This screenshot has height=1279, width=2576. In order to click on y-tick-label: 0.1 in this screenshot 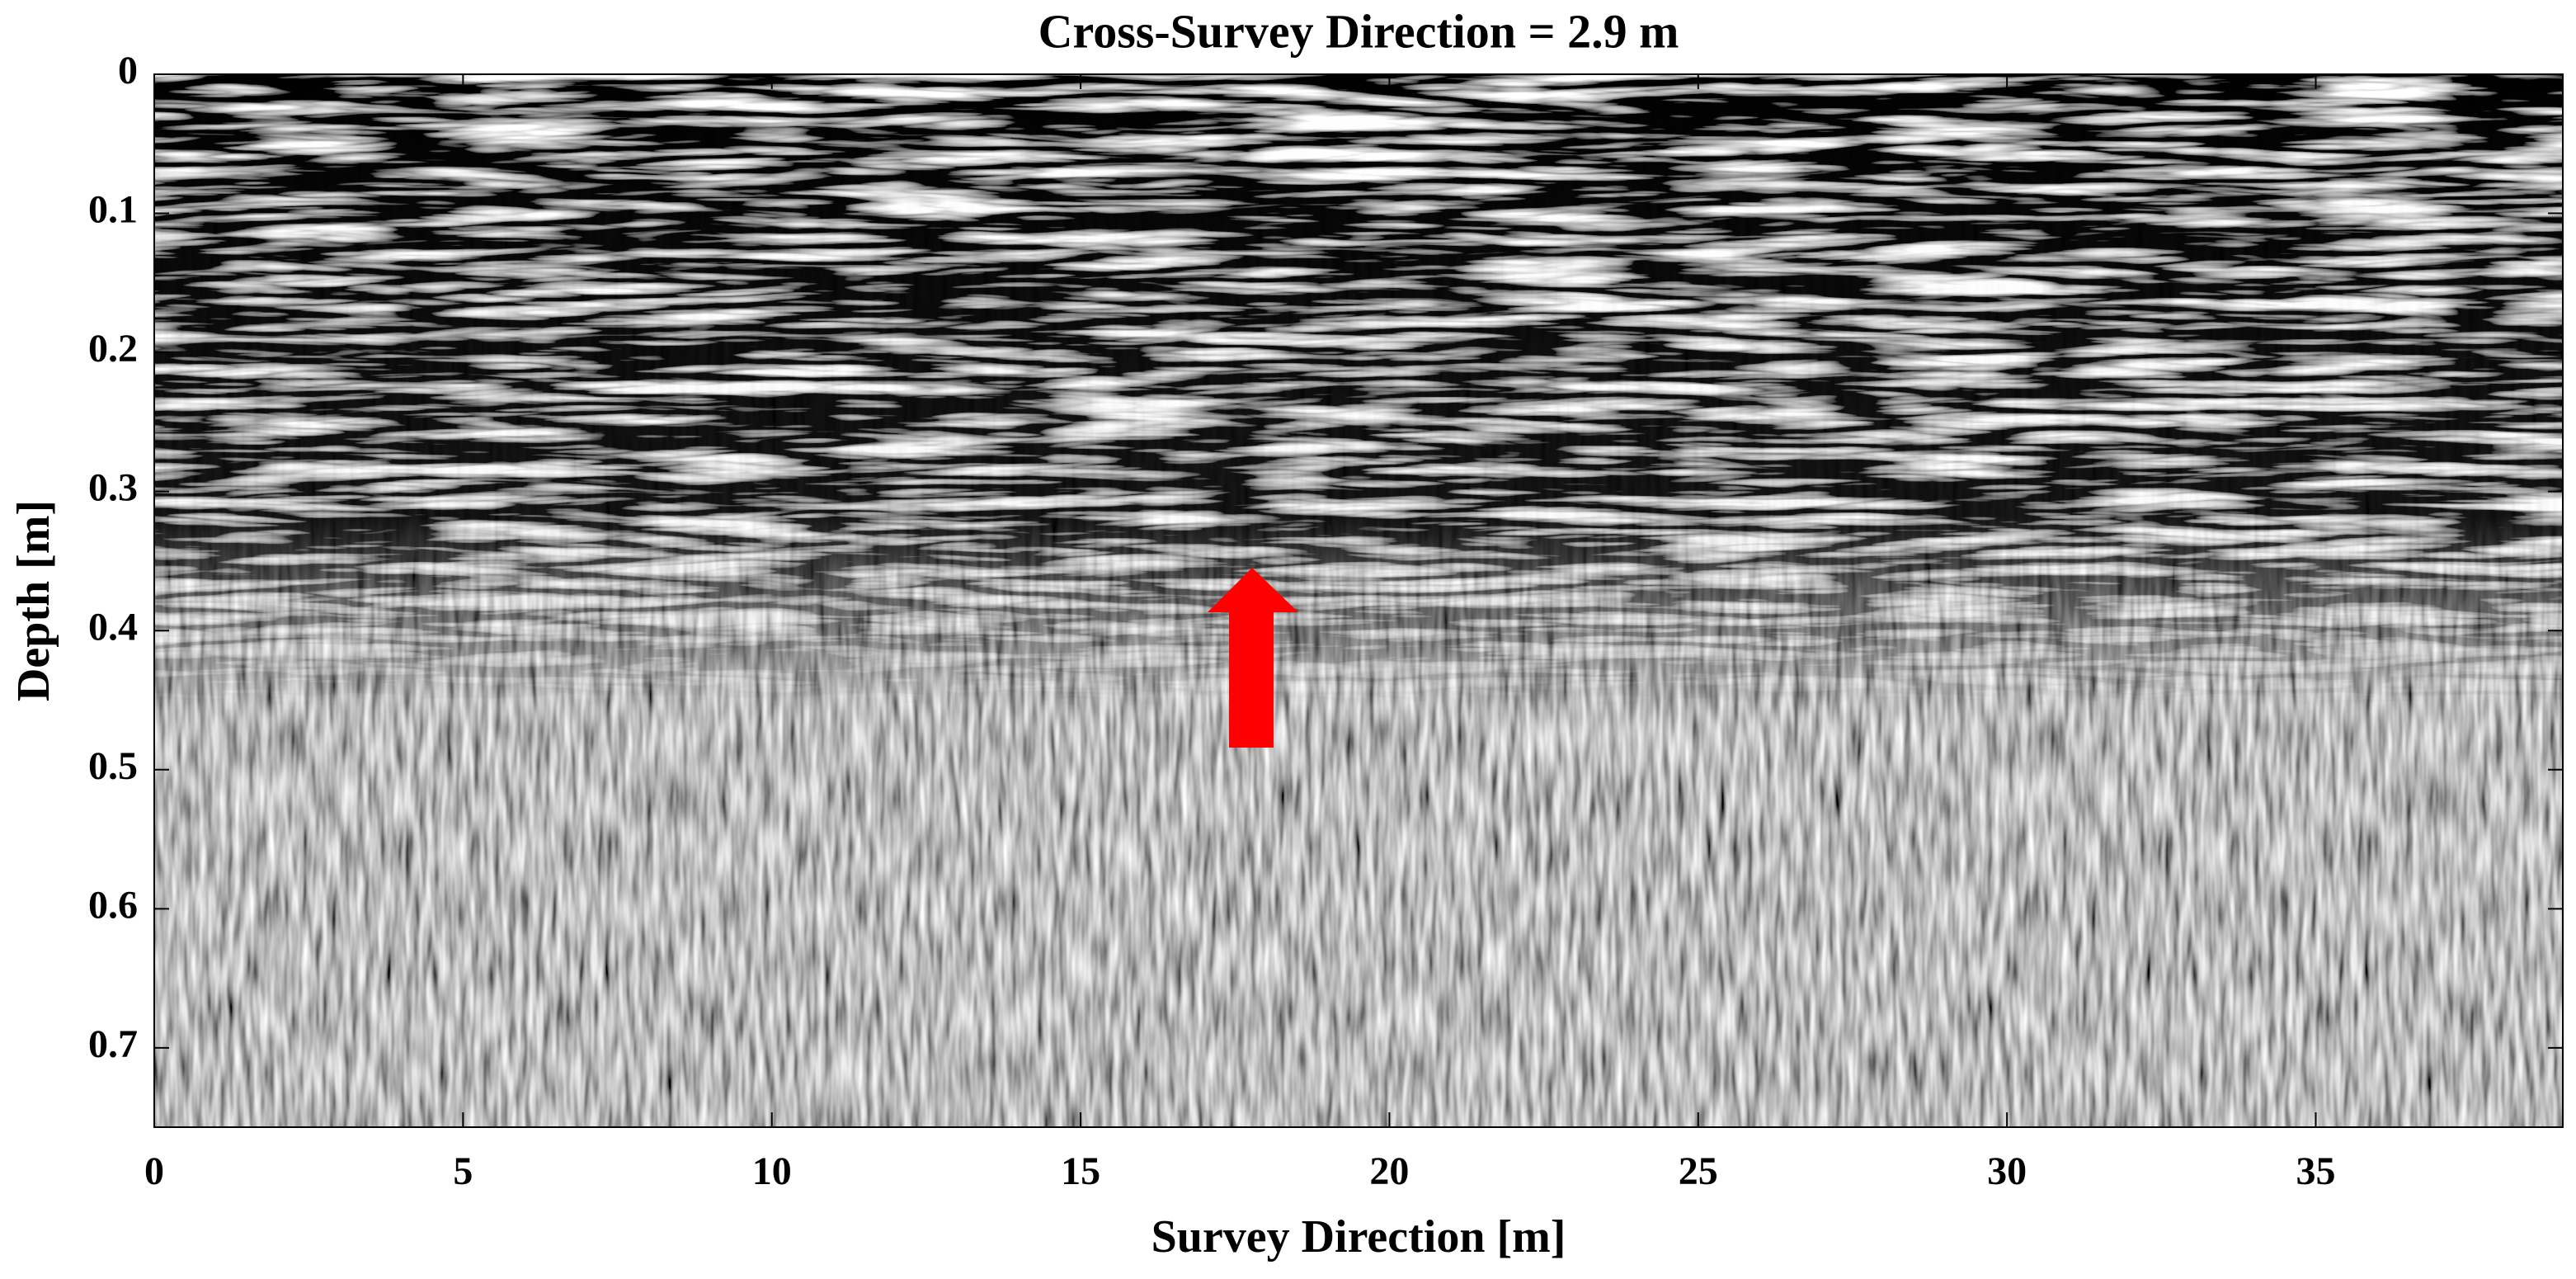, I will do `click(113, 210)`.